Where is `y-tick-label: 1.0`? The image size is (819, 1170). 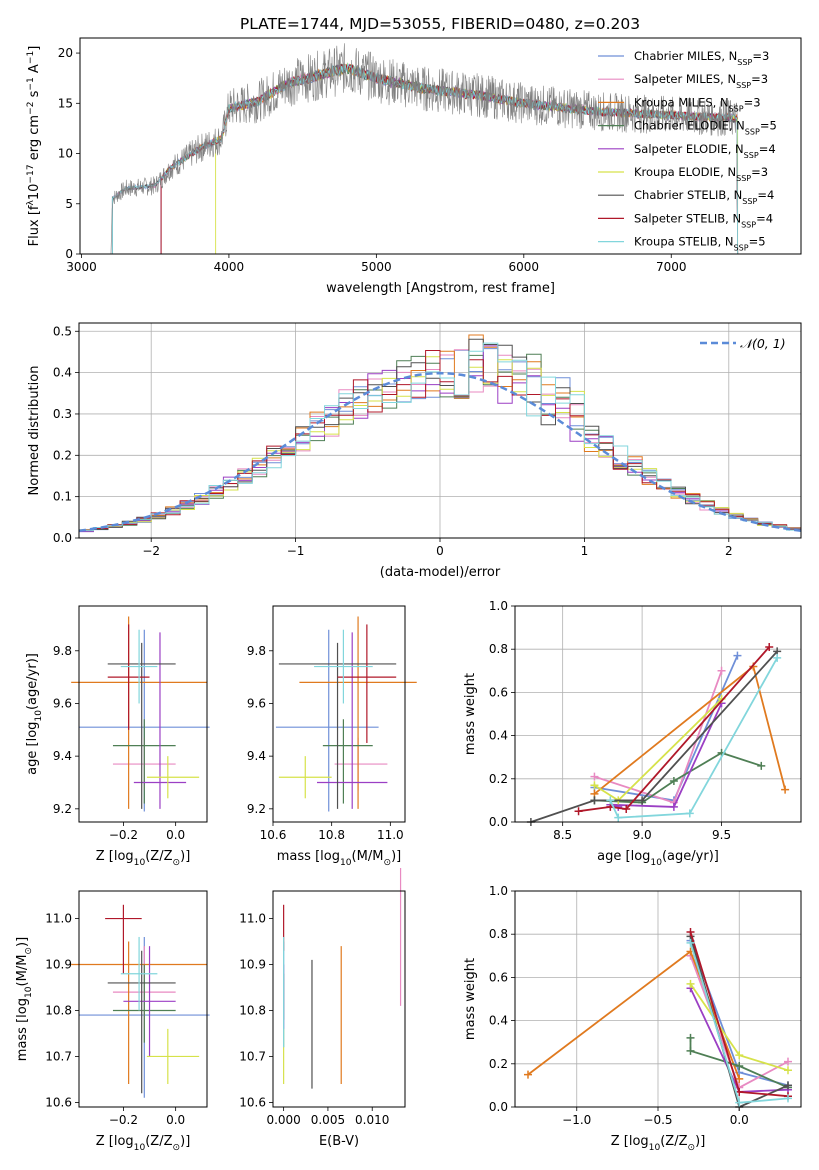 y-tick-label: 1.0 is located at coordinates (498, 891).